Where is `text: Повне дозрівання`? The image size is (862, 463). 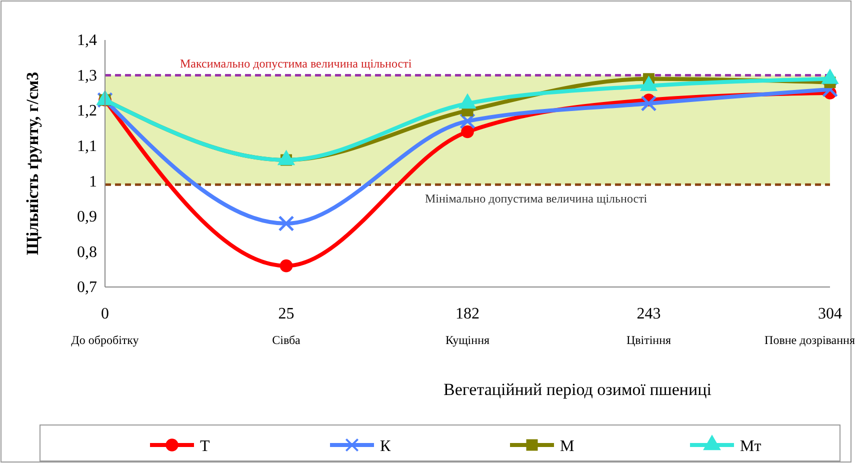
text: Повне дозрівання is located at coordinates (810, 340).